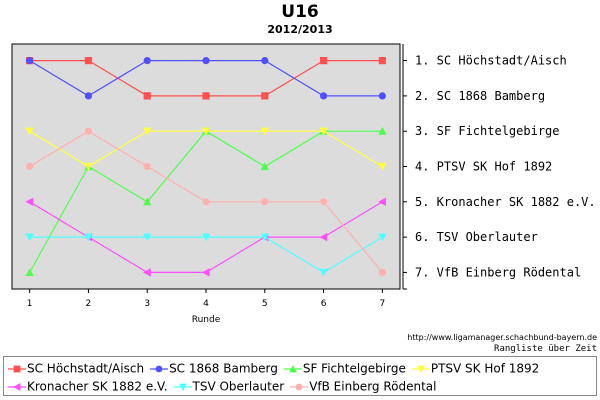 The height and width of the screenshot is (400, 600). I want to click on legend-item: SC 1868 Bamberg, so click(214, 368).